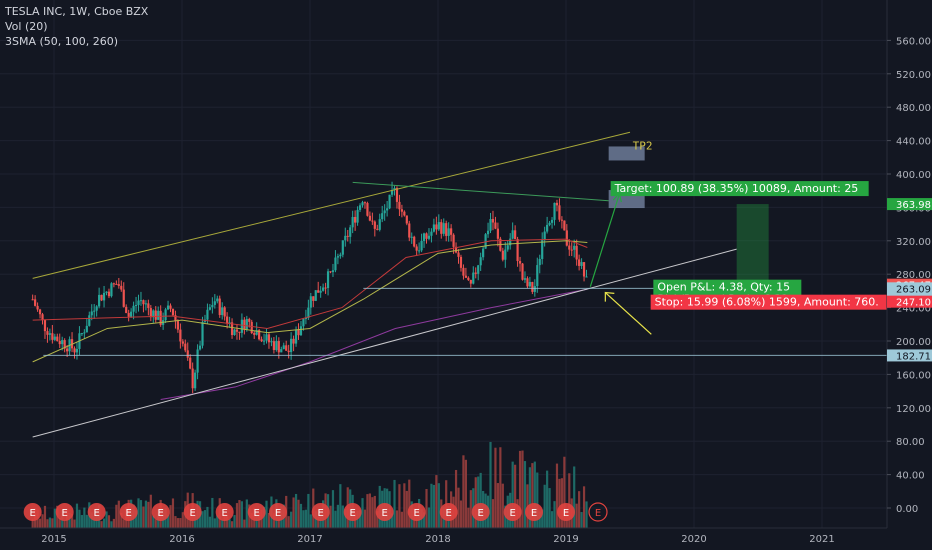 Image resolution: width=932 pixels, height=550 pixels. What do you see at coordinates (77, 11) in the screenshot?
I see `symbol-title: TESLA INC, 1W, Cboe BZX` at bounding box center [77, 11].